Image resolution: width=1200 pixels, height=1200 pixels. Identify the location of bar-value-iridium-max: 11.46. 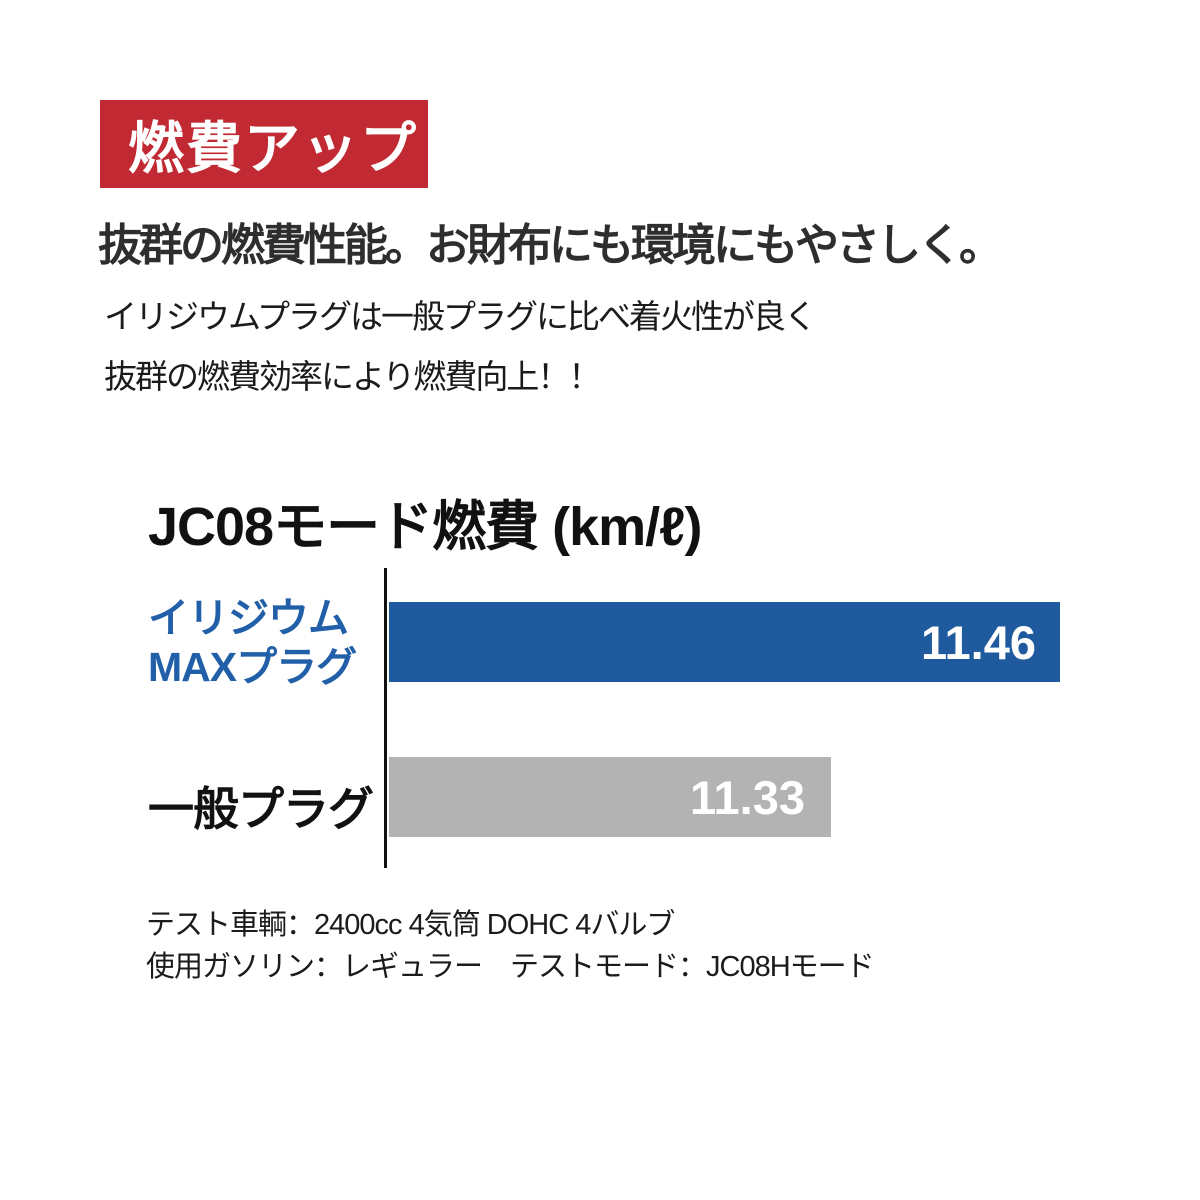
(978, 642).